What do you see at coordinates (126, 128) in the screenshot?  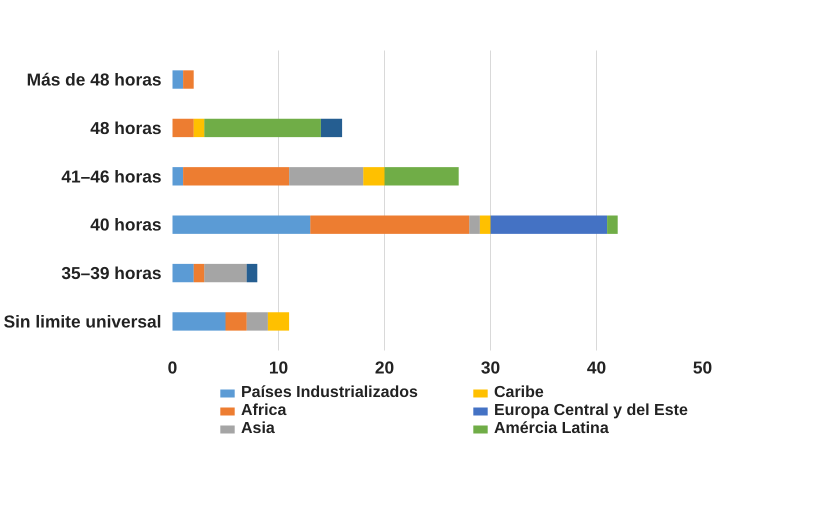 I see `y-tick-label: 48 horas` at bounding box center [126, 128].